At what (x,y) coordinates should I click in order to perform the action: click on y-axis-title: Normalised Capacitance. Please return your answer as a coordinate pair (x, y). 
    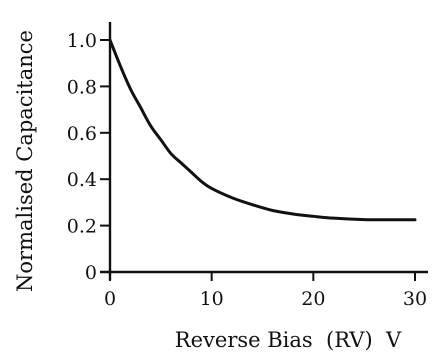
    Looking at the image, I should click on (25, 161).